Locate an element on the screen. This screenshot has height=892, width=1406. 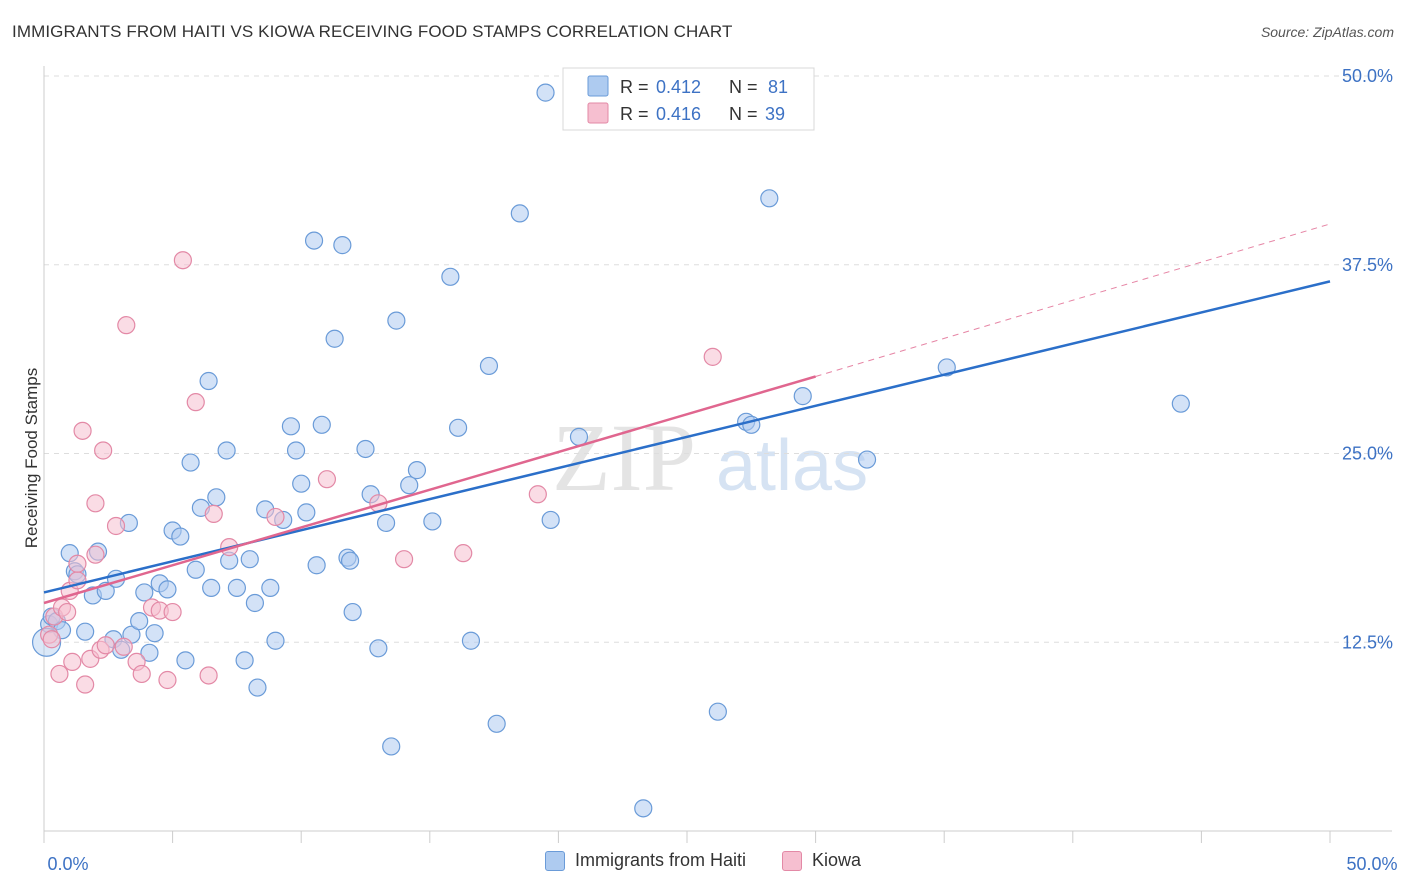
y-axis-label: Receiving Food Stamps is located at coordinates (31, 458).